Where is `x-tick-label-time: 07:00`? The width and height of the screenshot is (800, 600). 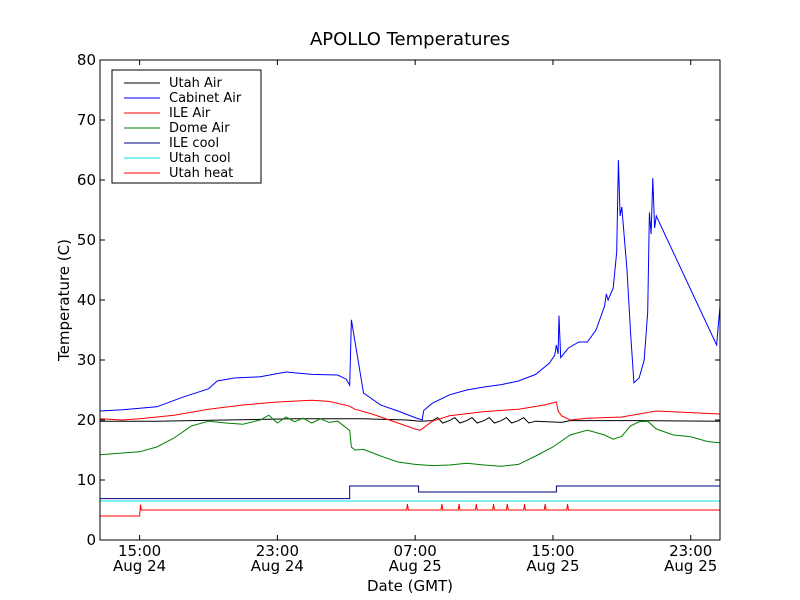 x-tick-label-time: 07:00 is located at coordinates (415, 551).